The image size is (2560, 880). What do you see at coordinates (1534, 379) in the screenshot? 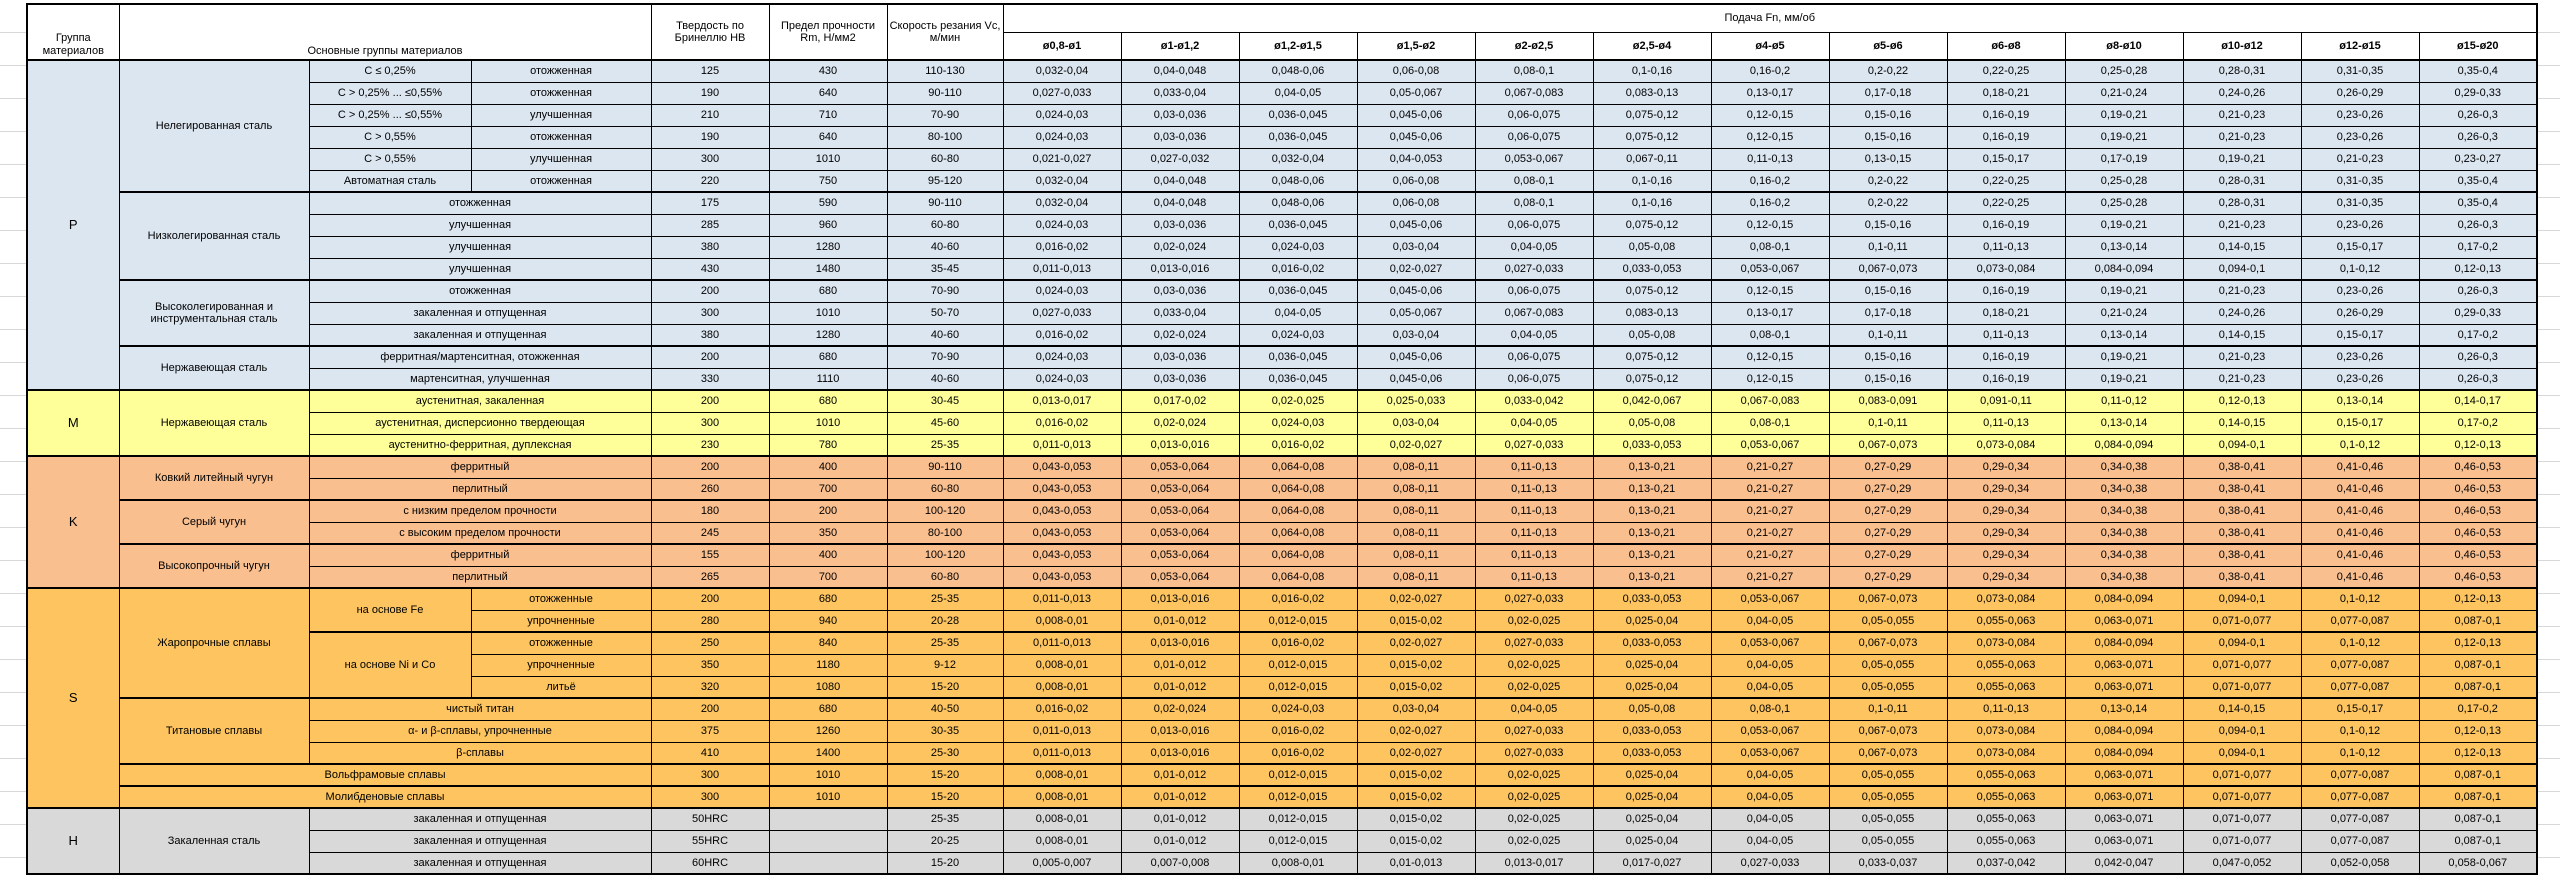
I see `cell-feed: 0,06-0,075` at bounding box center [1534, 379].